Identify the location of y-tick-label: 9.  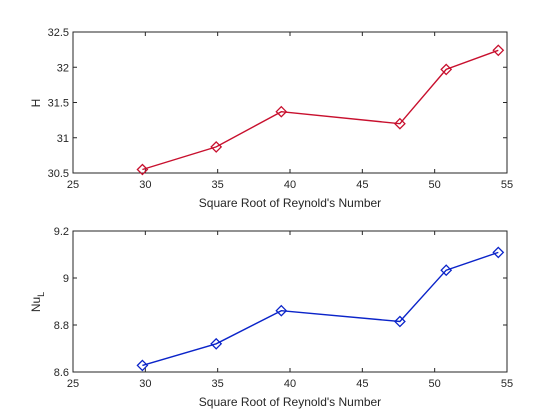
(66, 279).